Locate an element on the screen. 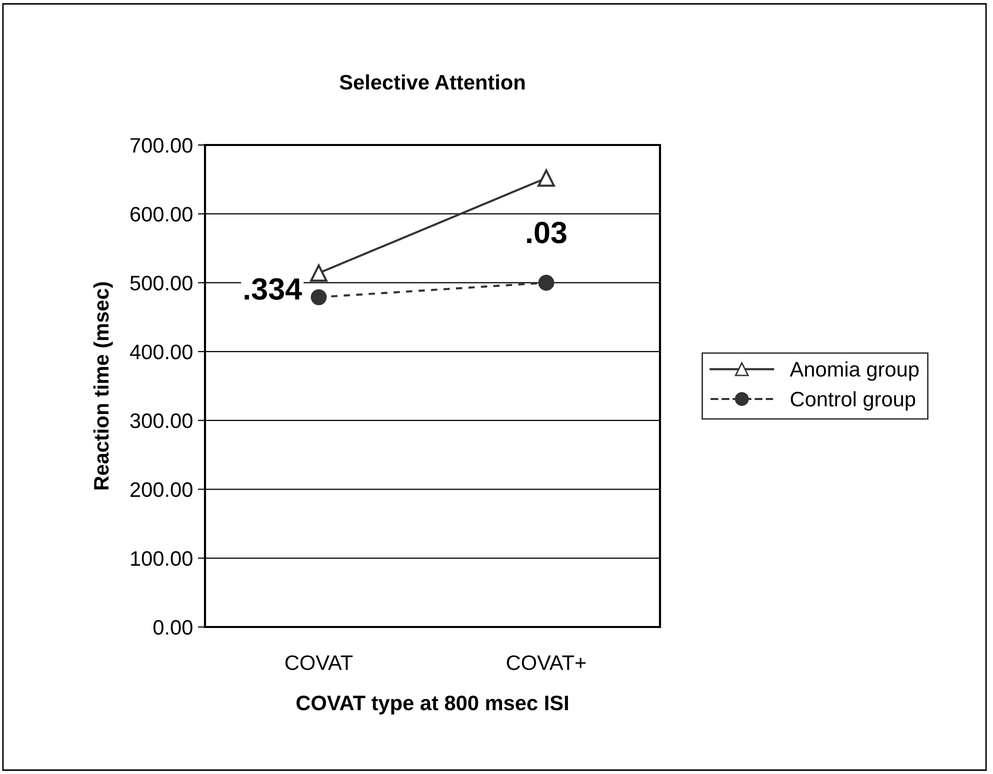 This screenshot has height=774, width=993. y-tick-label: 500.00 is located at coordinates (161, 283).